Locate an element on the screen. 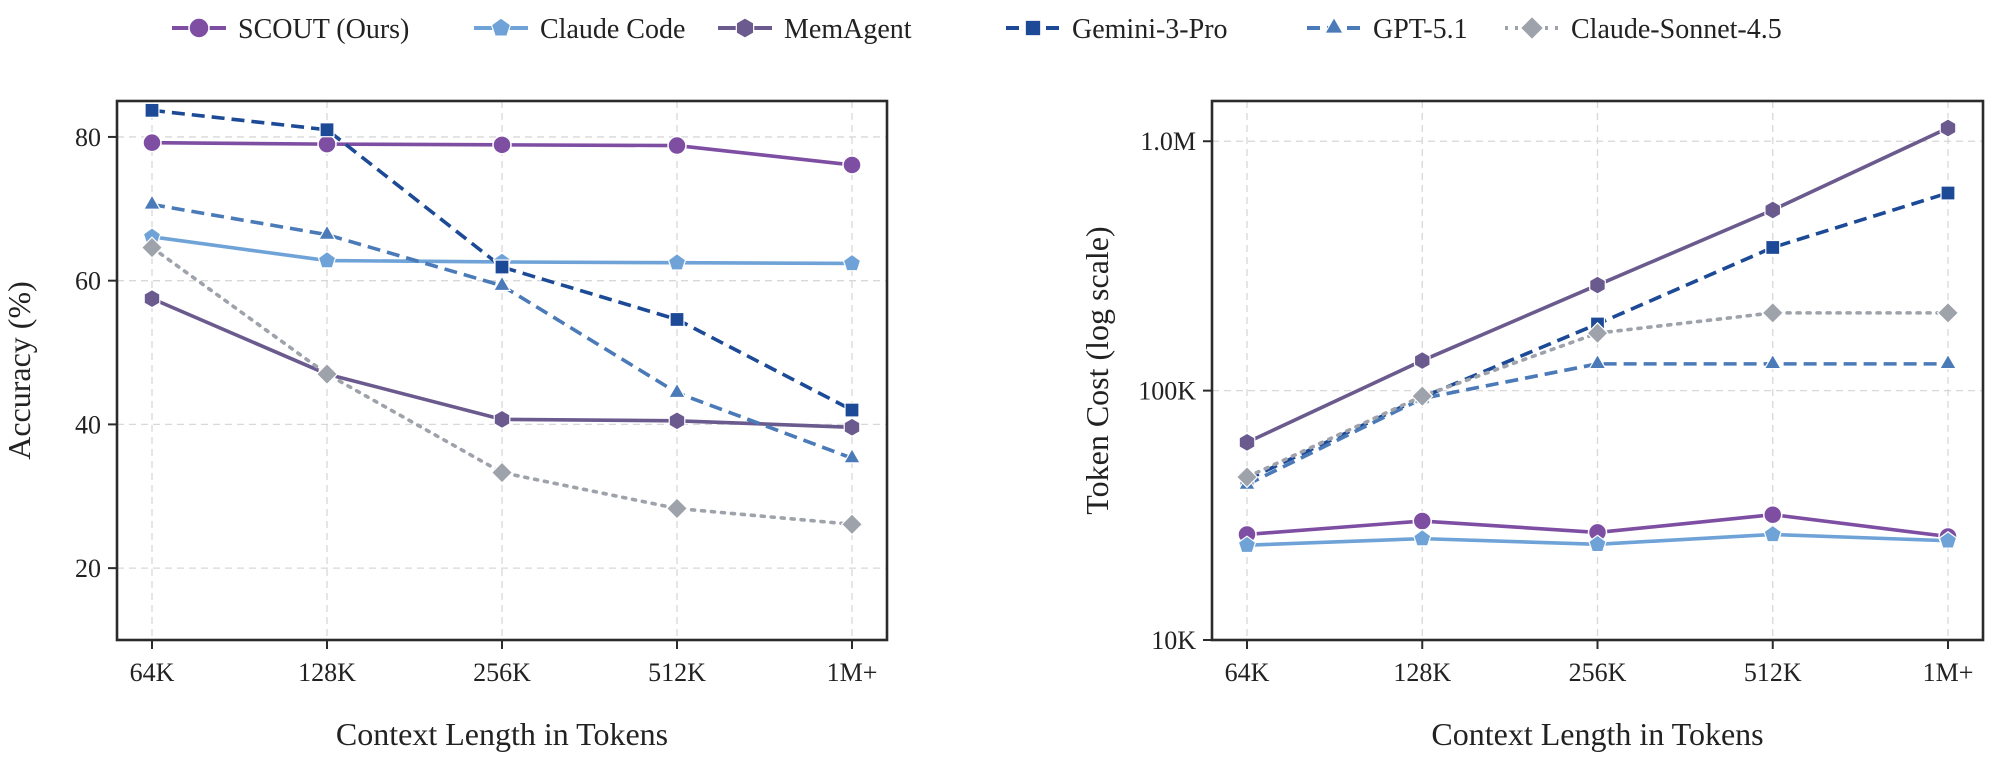  legend-marker-pentagon is located at coordinates (501, 27).